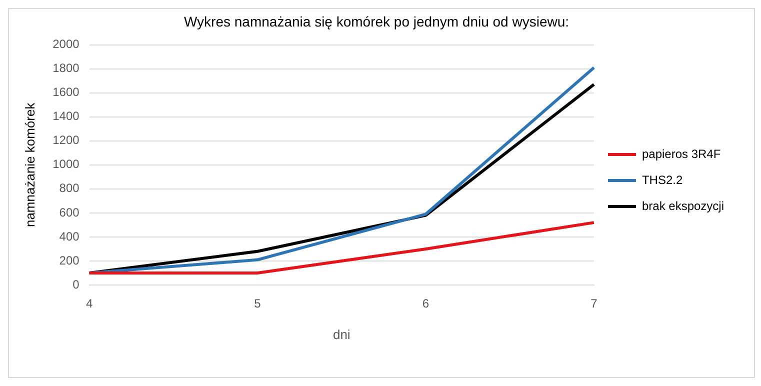 The width and height of the screenshot is (761, 386). I want to click on legend-label: papieros 3R4F, so click(681, 153).